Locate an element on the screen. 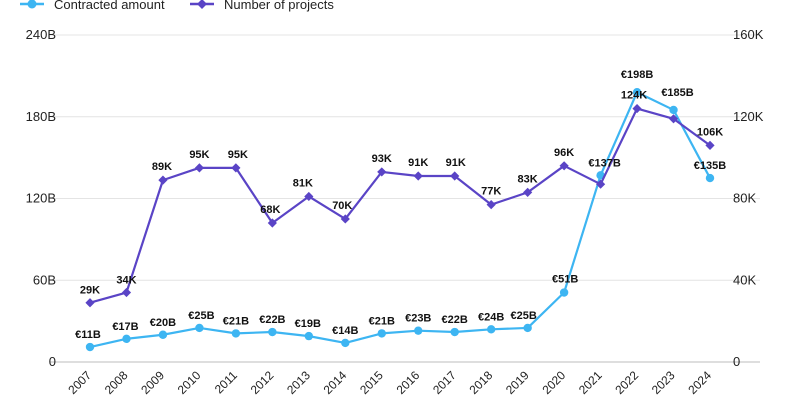  data-label-number-of-projects: 95K is located at coordinates (199, 155).